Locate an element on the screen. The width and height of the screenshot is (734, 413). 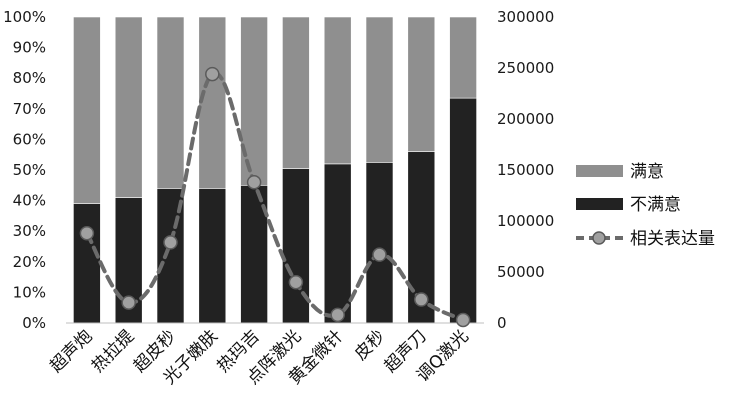
left-tick-label: 80% is located at coordinates (29, 78).